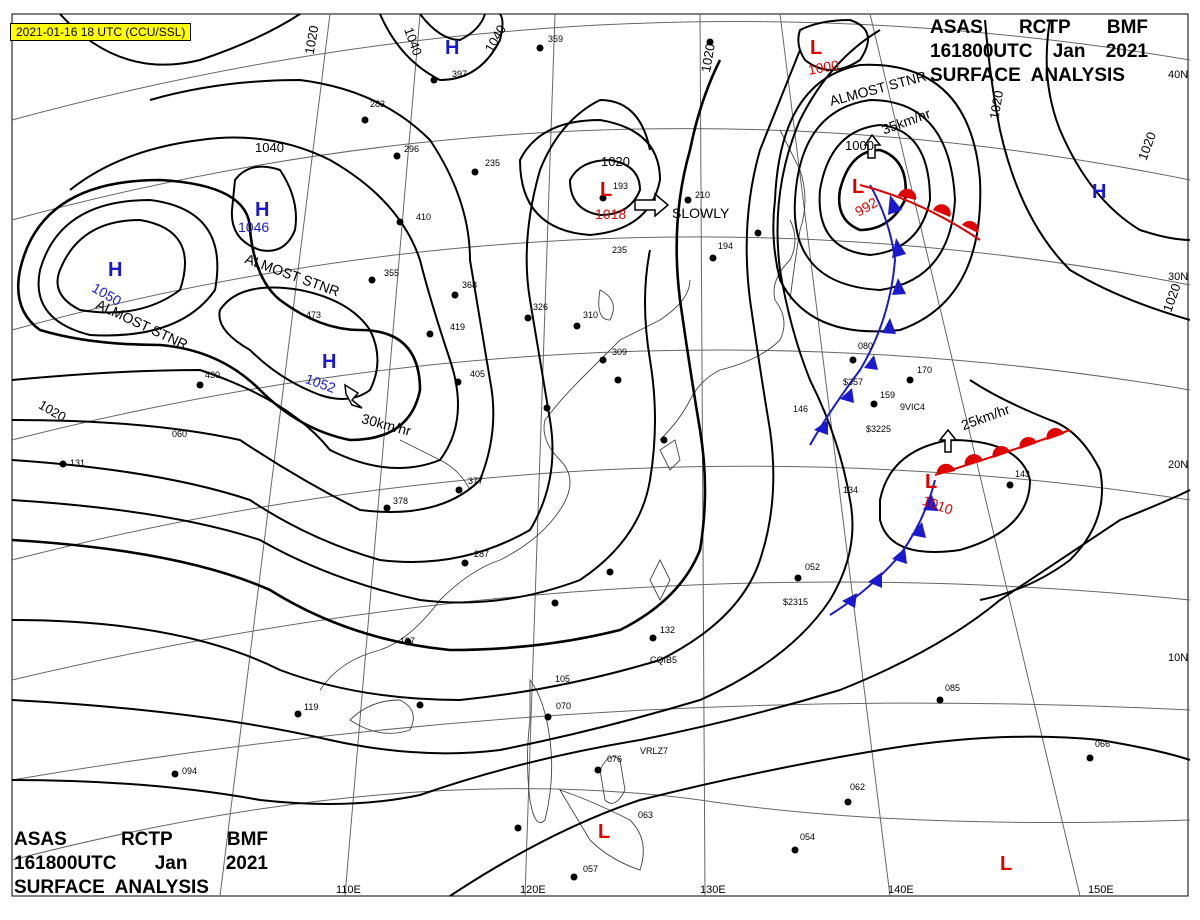 This screenshot has width=1200, height=920. Describe the element at coordinates (400, 501) in the screenshot. I see `station-value: 378` at that location.